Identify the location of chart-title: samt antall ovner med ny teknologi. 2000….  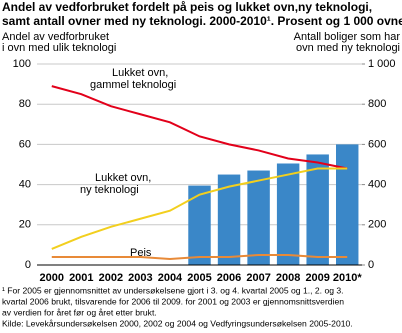
(202, 21).